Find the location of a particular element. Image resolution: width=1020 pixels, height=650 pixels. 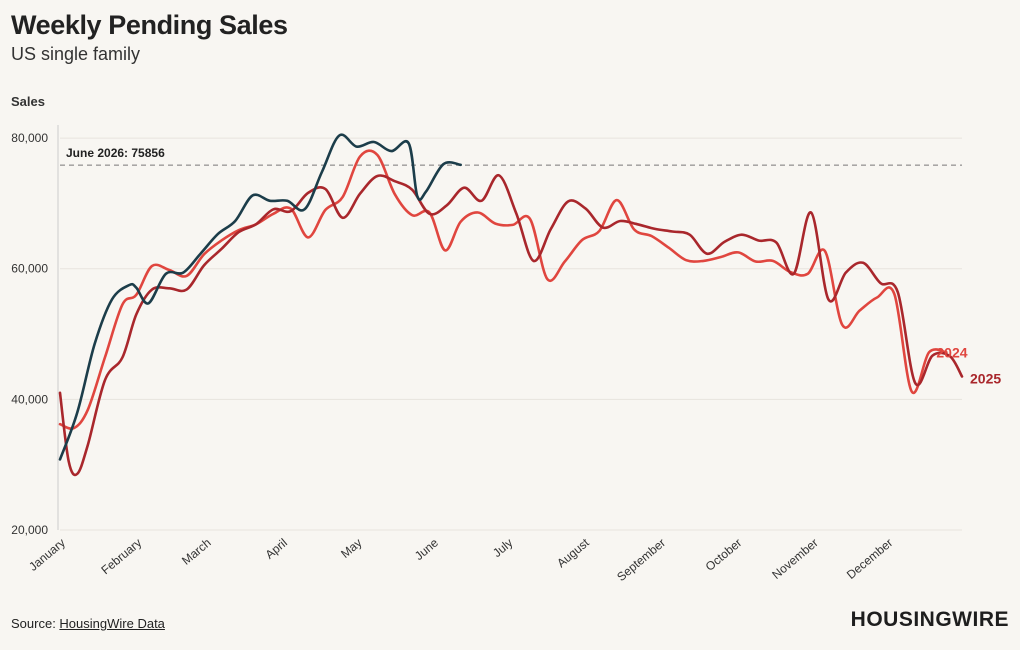

chart-title: Weekly Pending Sales is located at coordinates (149, 25).